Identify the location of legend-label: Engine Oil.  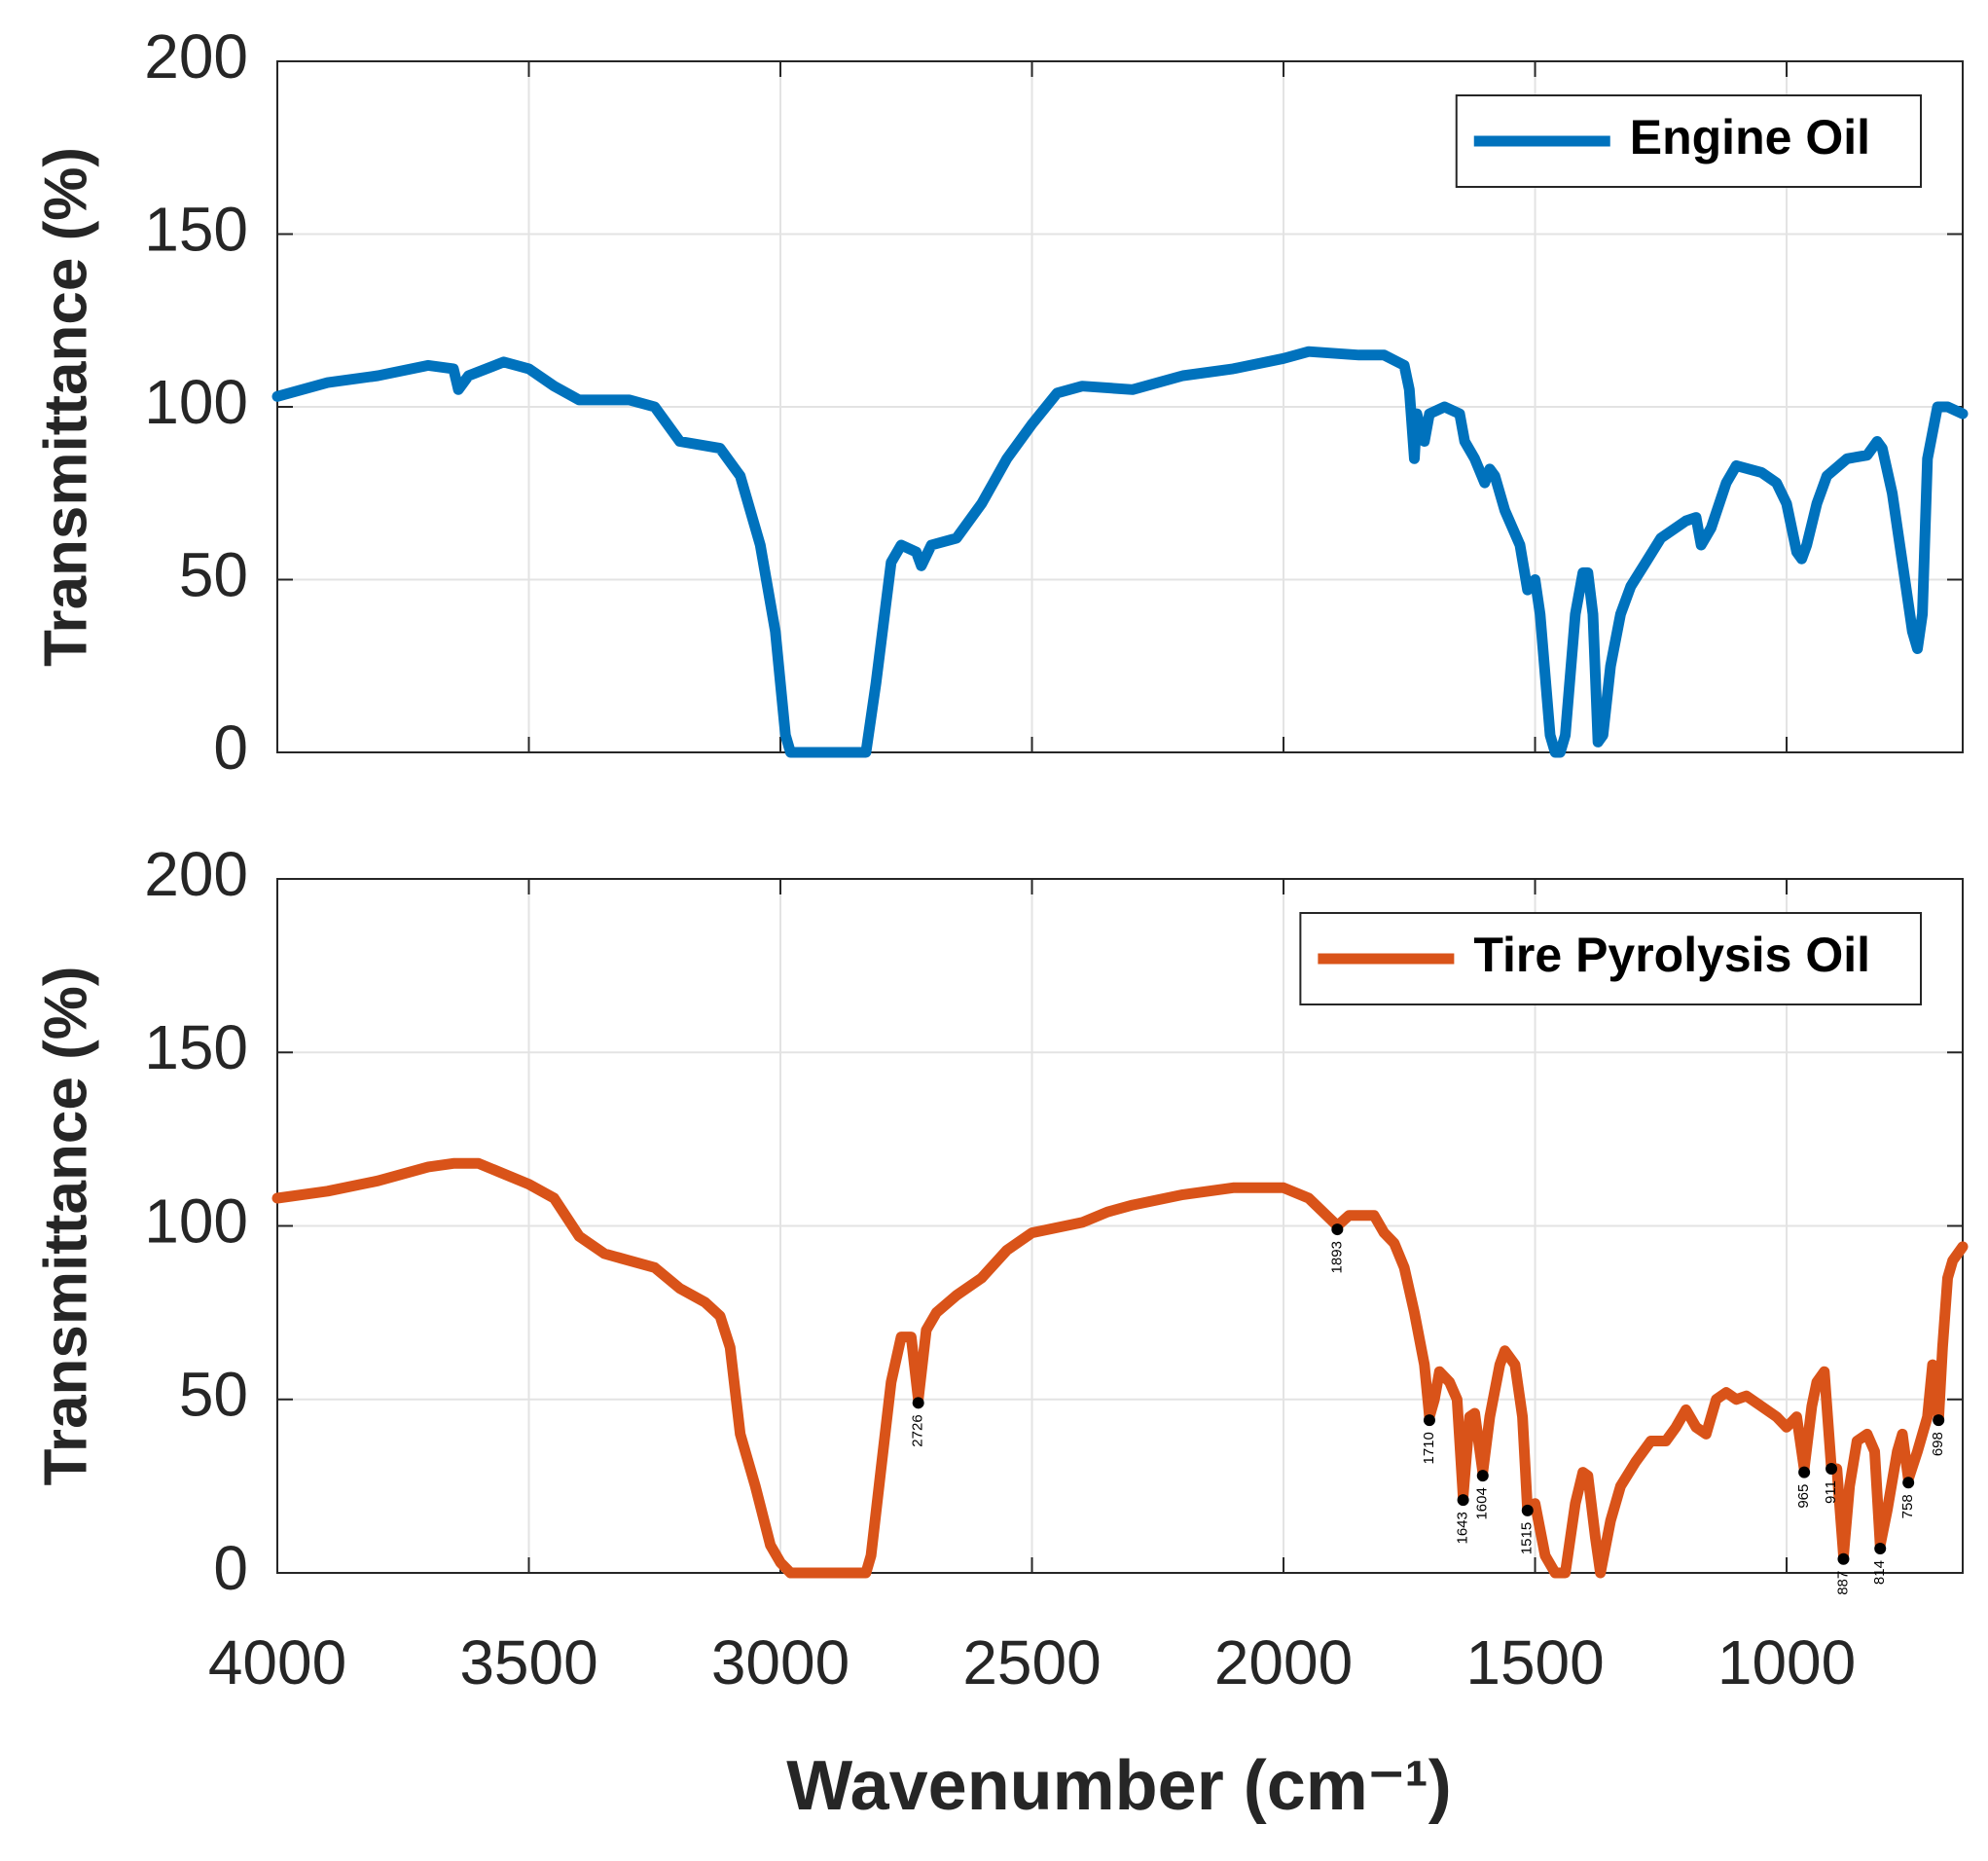
(1750, 137).